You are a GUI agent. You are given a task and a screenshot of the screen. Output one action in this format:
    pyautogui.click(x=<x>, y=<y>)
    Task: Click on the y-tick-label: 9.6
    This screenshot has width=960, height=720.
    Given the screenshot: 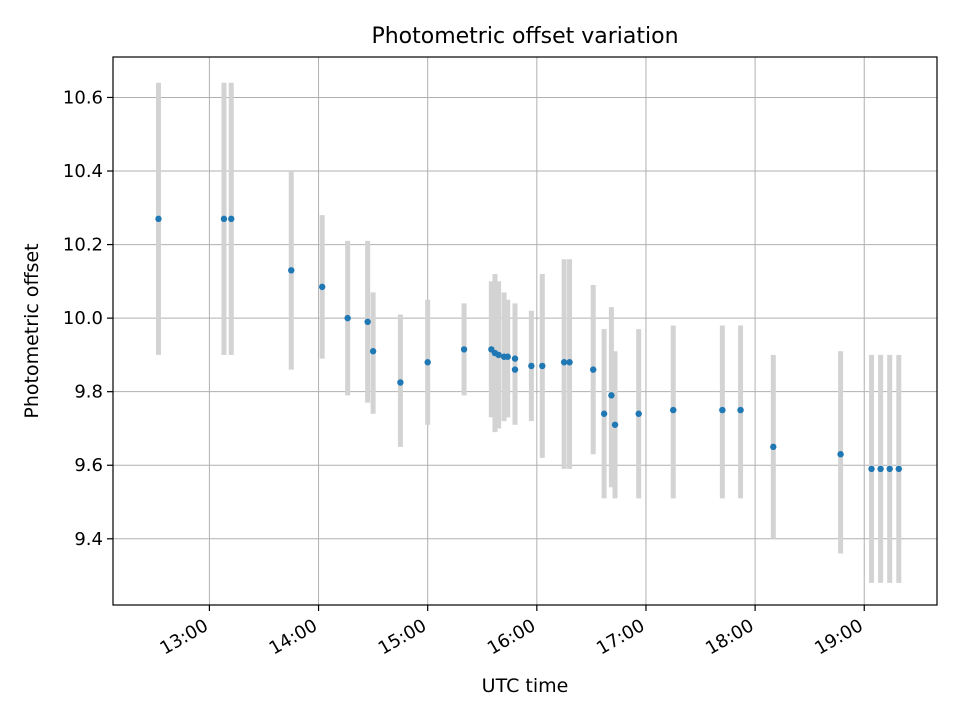 What is the action you would take?
    pyautogui.click(x=88, y=465)
    